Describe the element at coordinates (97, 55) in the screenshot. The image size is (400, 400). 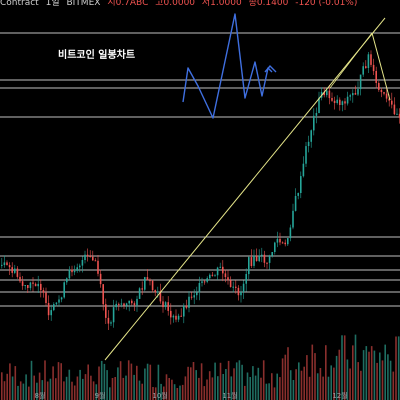
I see `chart-title: 비트코인 일봉차트` at that location.